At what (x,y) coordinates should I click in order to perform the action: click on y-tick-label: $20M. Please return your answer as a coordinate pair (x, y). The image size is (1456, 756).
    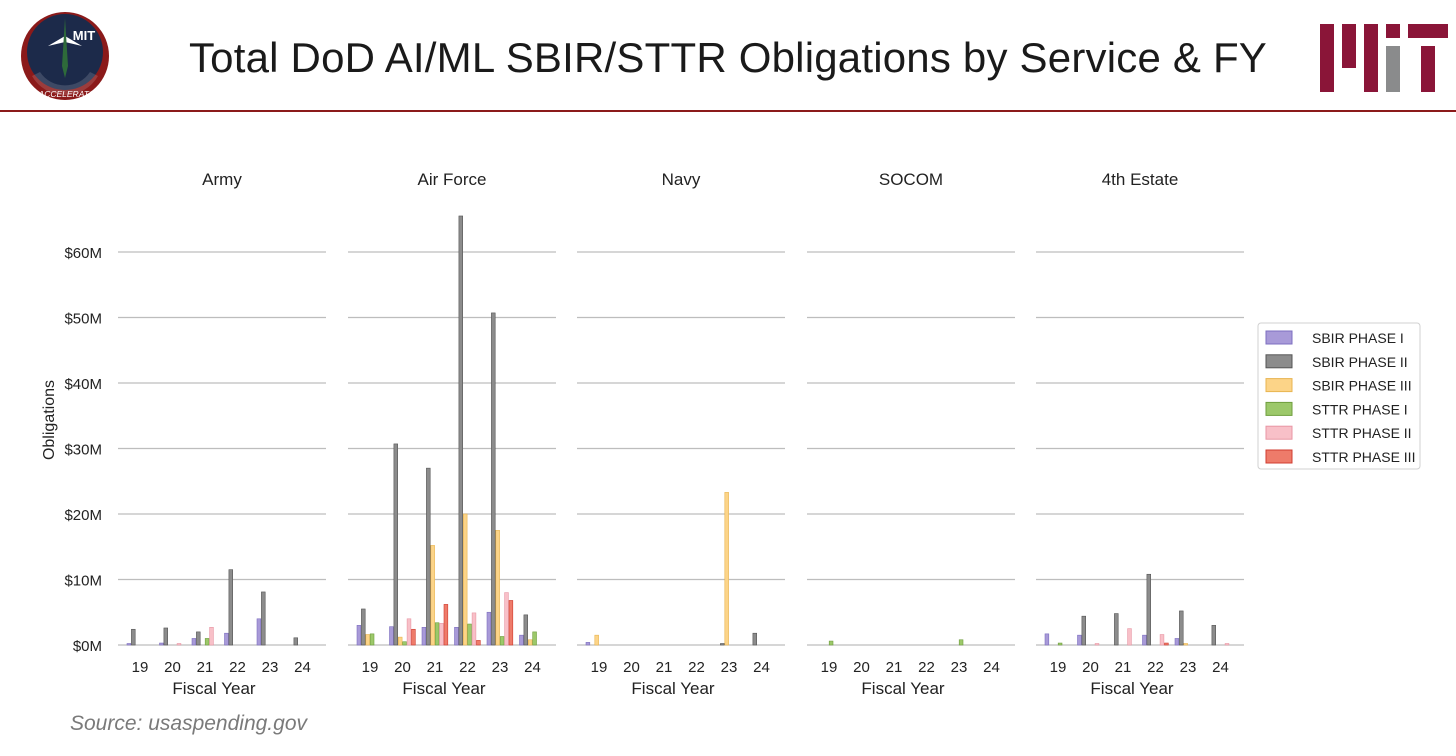
    Looking at the image, I should click on (83, 515).